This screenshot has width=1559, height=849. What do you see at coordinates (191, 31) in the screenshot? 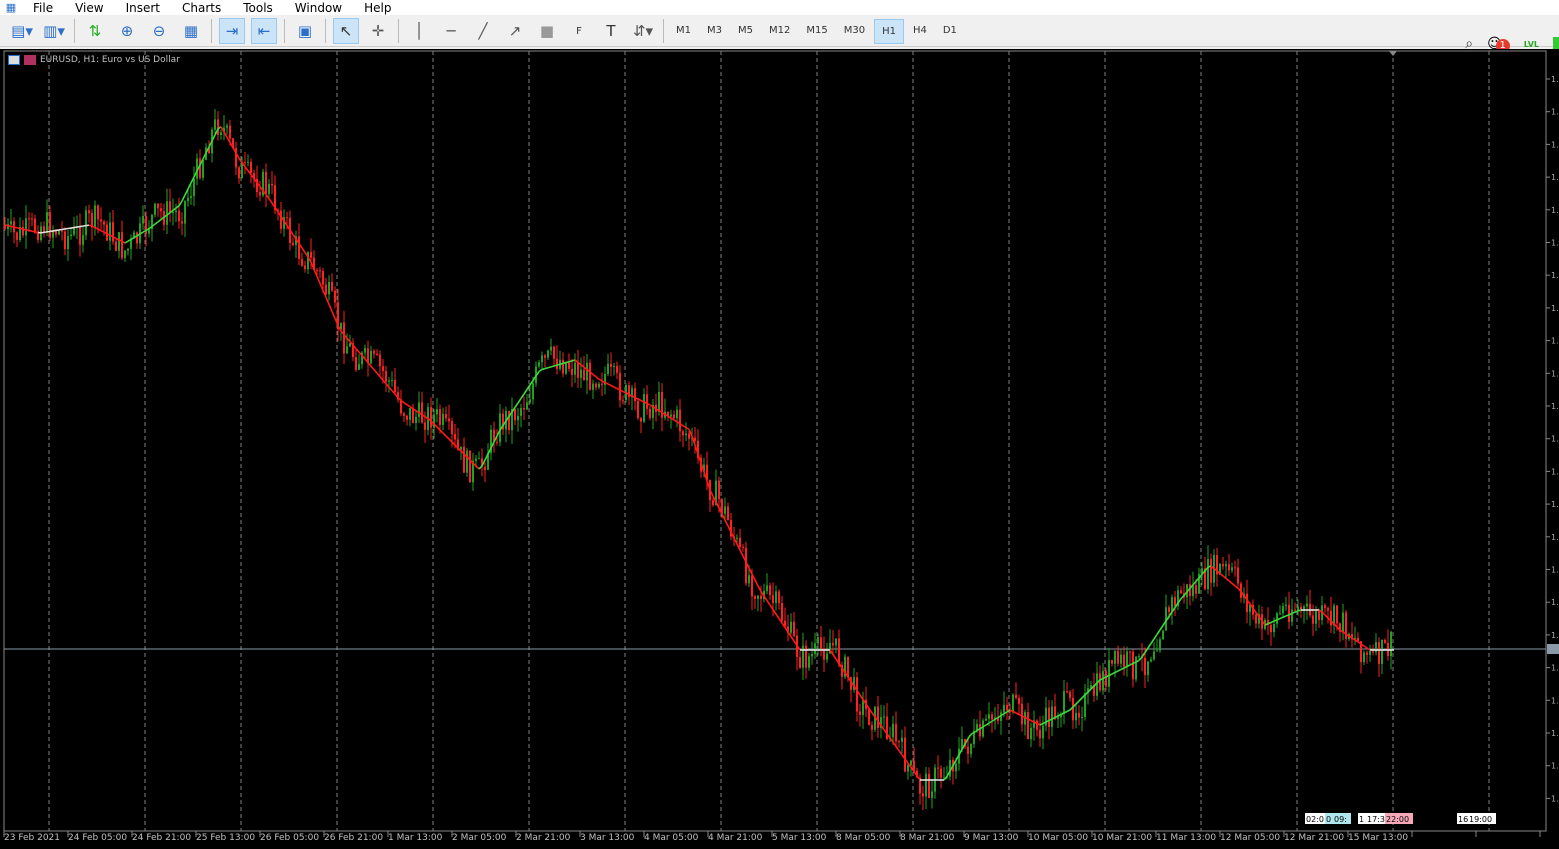
I see `tile-windows-icon: ▦` at bounding box center [191, 31].